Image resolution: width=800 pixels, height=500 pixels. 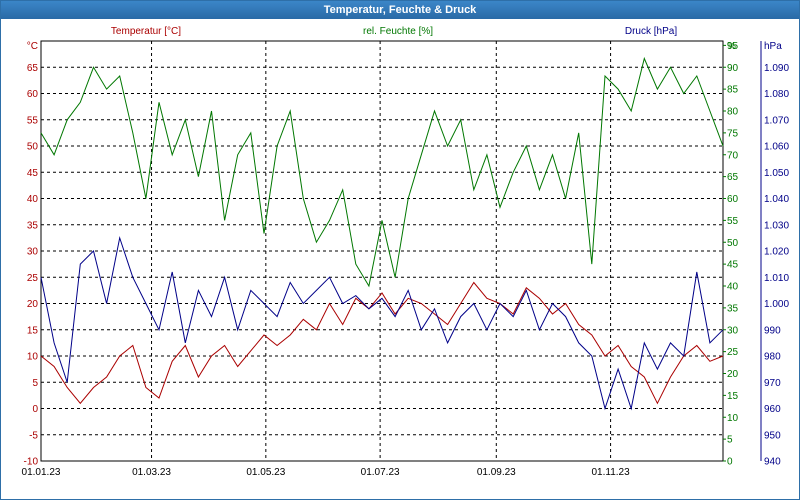 What do you see at coordinates (776, 147) in the screenshot?
I see `y-tick-label-right2: 1.060` at bounding box center [776, 147].